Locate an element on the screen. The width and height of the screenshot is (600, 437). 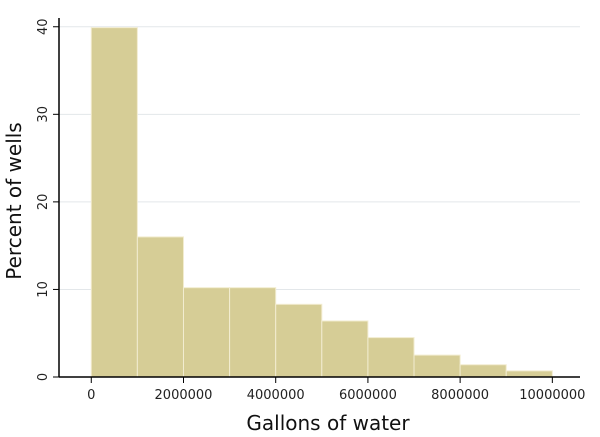
y-tick-label-3: 30 is located at coordinates (43, 114).